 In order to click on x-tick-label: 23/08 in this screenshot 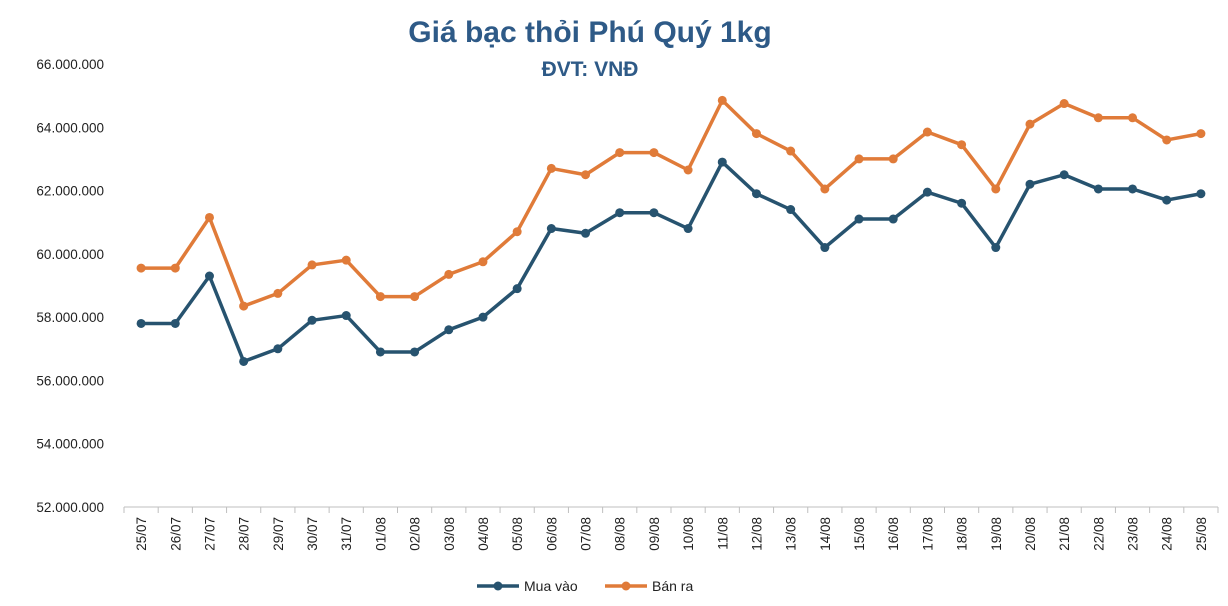, I will do `click(1133, 534)`.